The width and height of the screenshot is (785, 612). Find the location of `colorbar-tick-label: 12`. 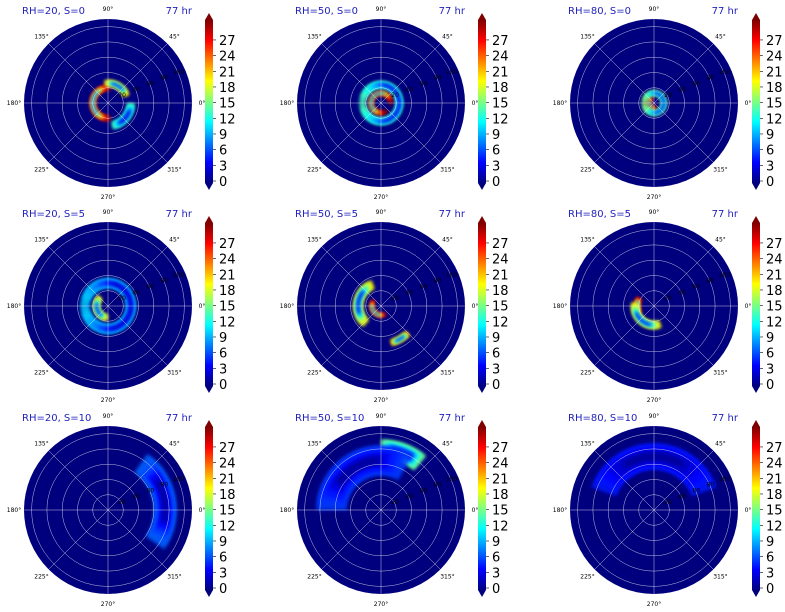

colorbar-tick-label: 12 is located at coordinates (227, 322).